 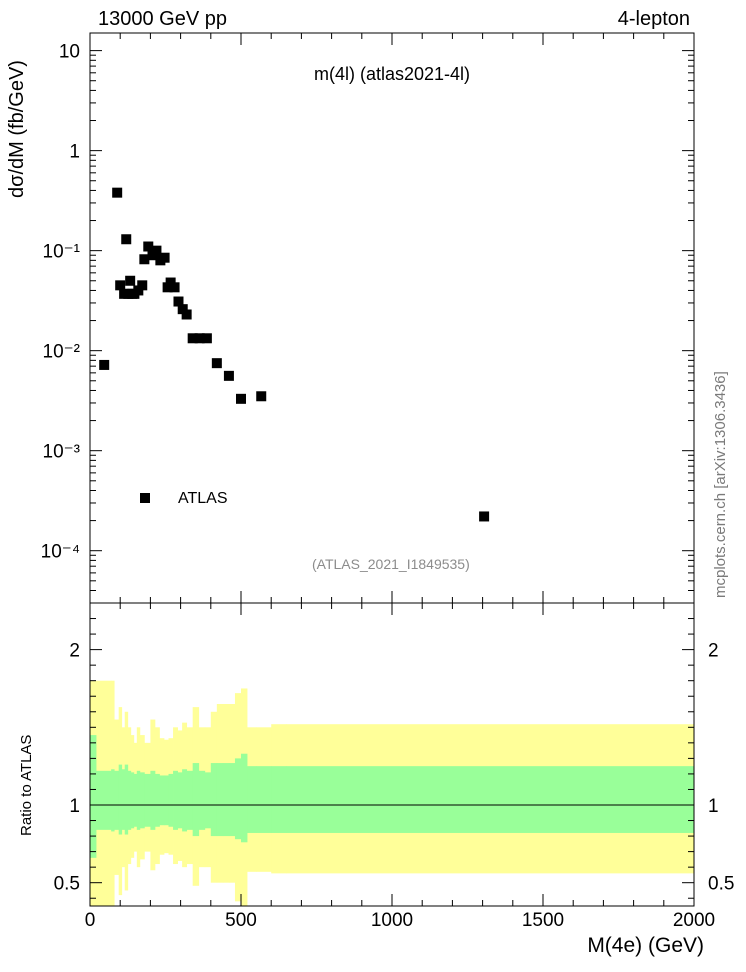 What do you see at coordinates (713, 651) in the screenshot?
I see `ratio-y-tick-label-right: 2` at bounding box center [713, 651].